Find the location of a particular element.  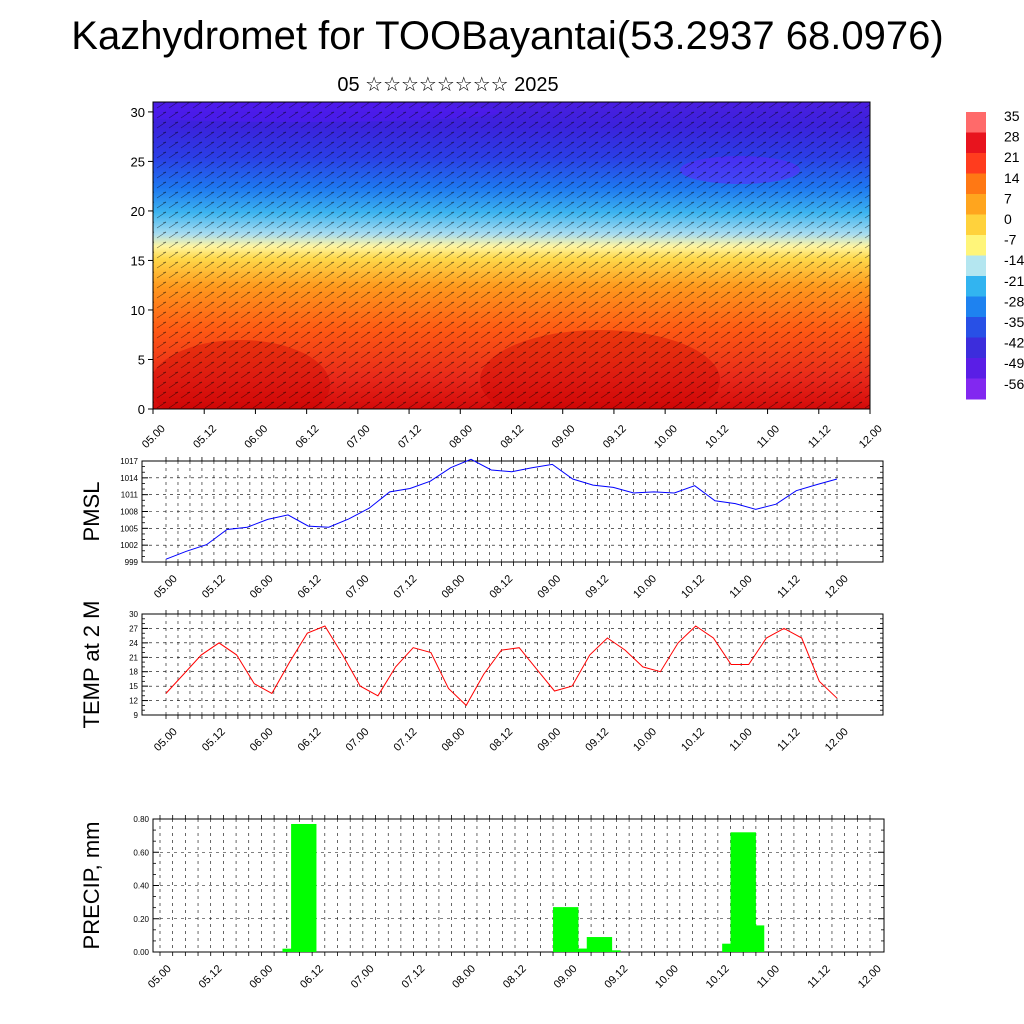

ytick-label: 1008 is located at coordinates (129, 512).